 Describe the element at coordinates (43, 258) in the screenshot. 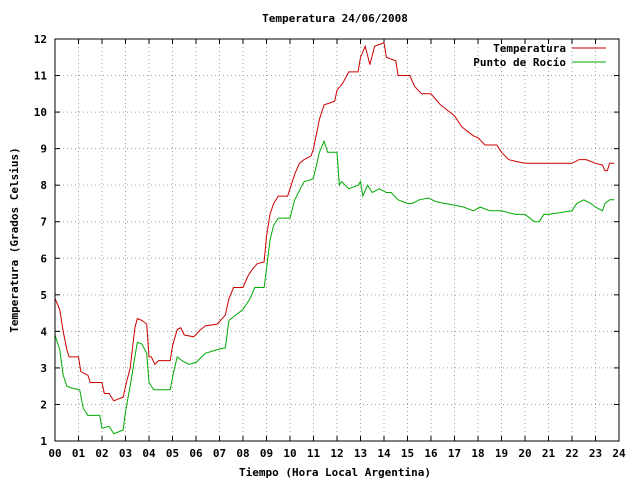

I see `y-tick-label: 6` at that location.